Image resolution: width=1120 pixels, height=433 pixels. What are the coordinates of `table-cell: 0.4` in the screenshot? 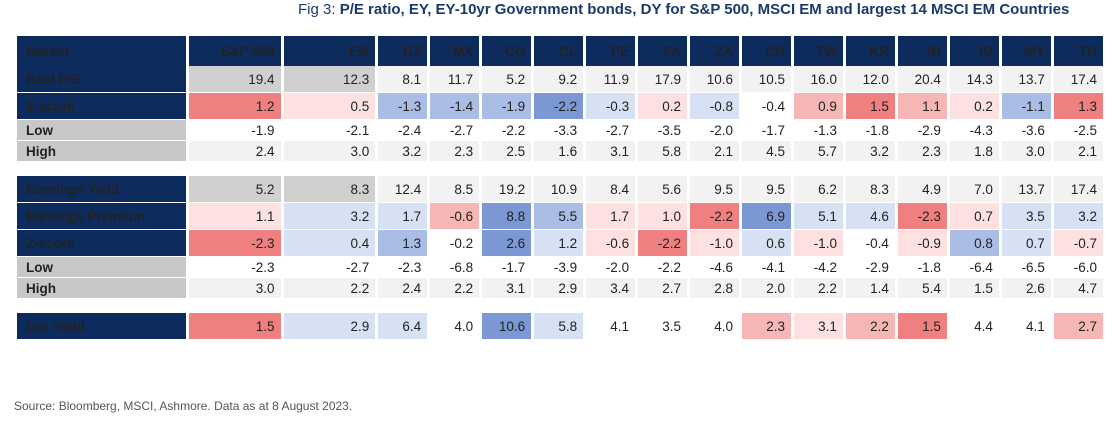 It's located at (329, 243).